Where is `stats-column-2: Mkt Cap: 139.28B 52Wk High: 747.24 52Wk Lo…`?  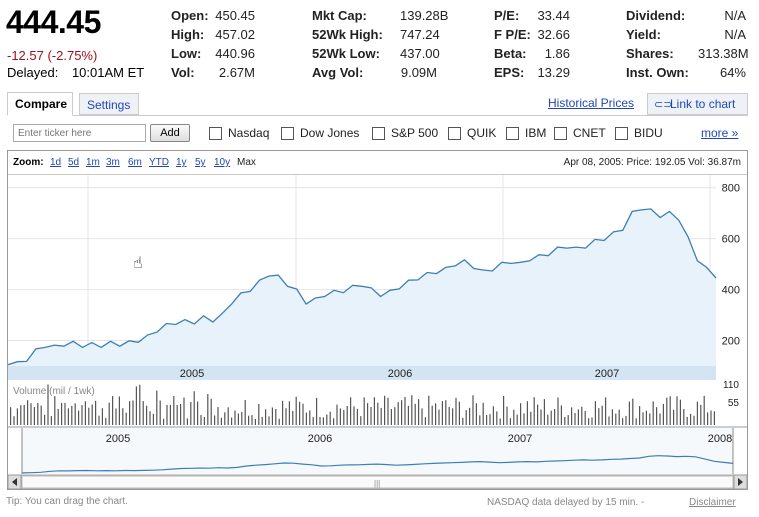 stats-column-2: Mkt Cap: 139.28B 52Wk High: 747.24 52Wk Lo… is located at coordinates (380, 44).